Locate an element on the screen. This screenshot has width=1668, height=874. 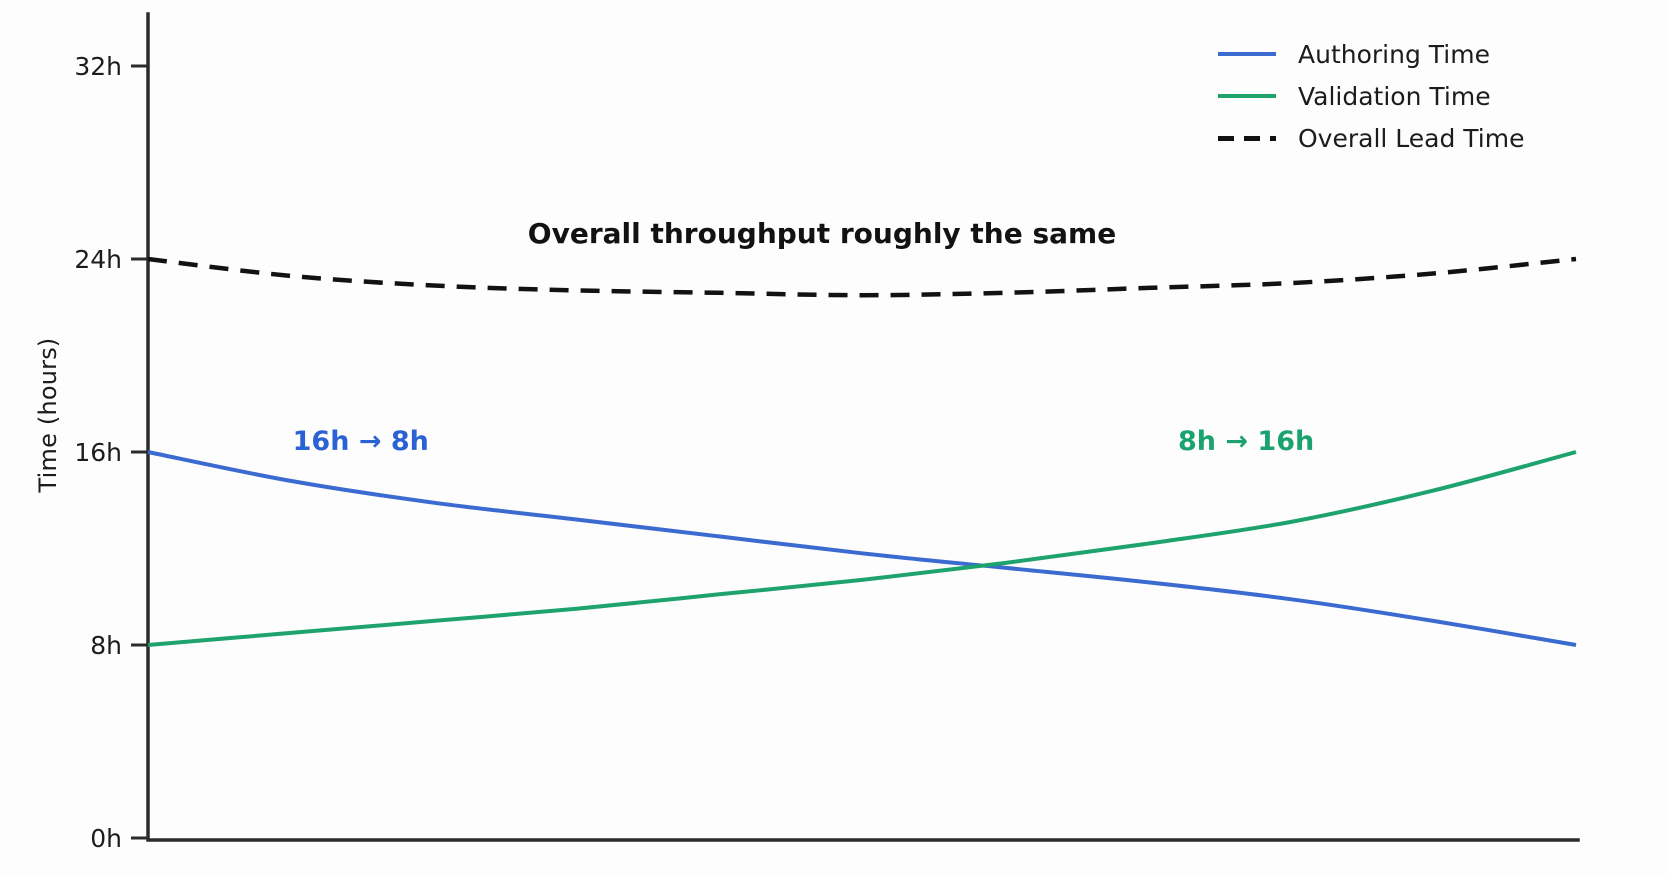
y-axis-tick-label: 16h is located at coordinates (98, 452).